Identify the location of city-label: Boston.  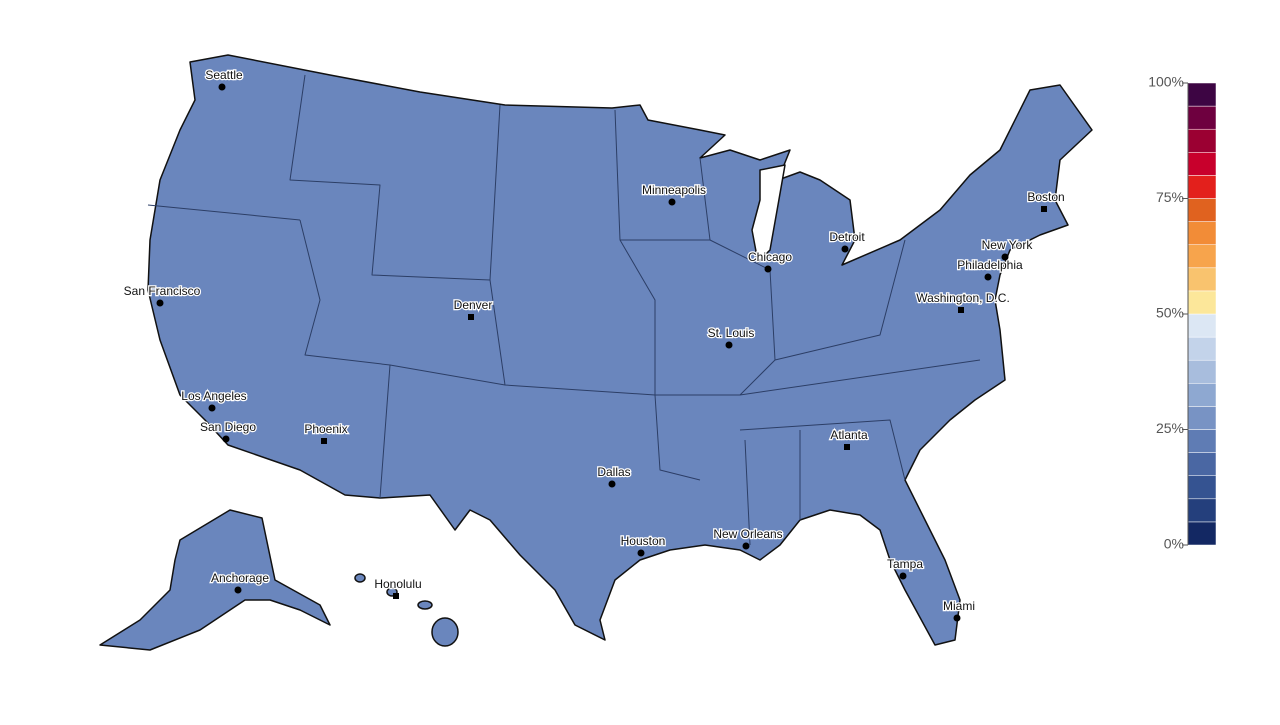
(1045, 197).